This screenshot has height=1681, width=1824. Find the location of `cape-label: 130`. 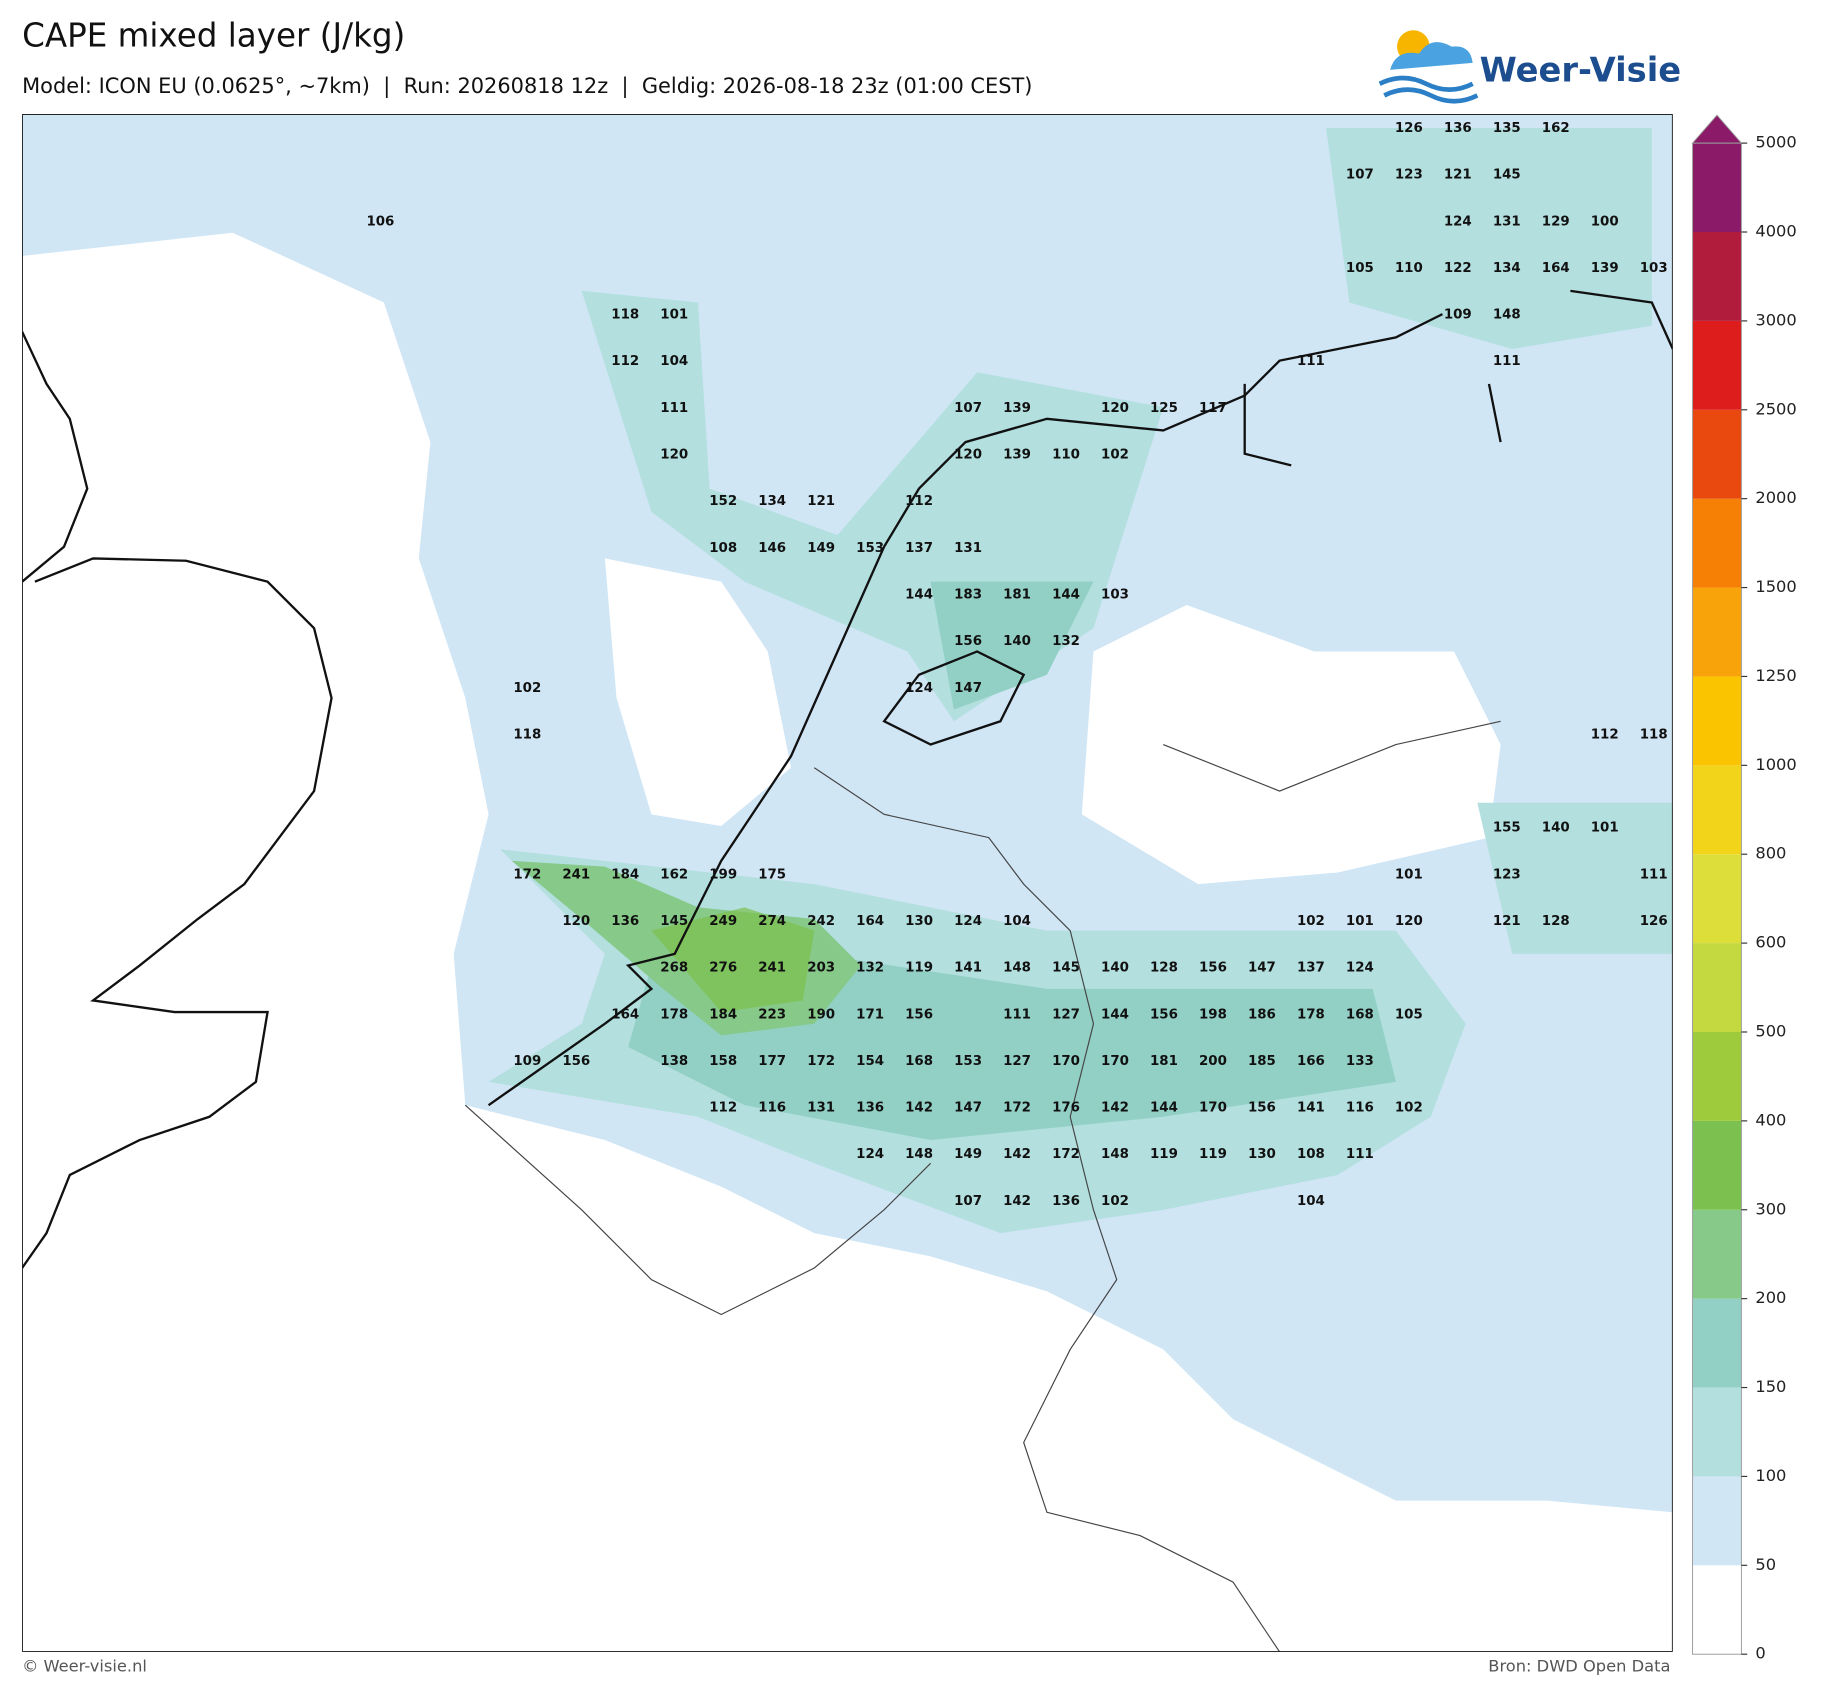

cape-label: 130 is located at coordinates (919, 921).